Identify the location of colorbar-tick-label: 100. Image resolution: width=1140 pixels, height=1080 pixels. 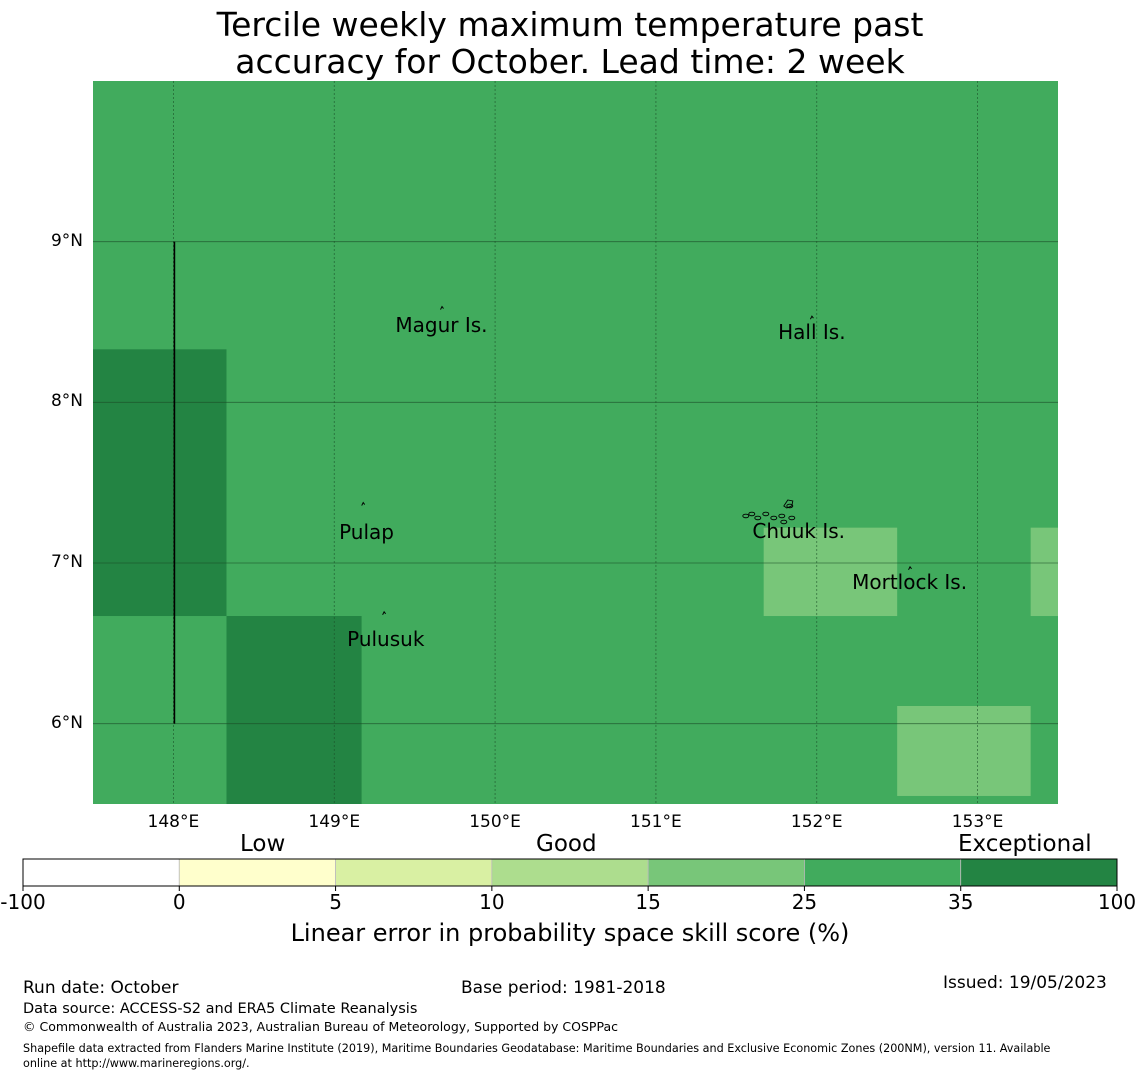
(1117, 902).